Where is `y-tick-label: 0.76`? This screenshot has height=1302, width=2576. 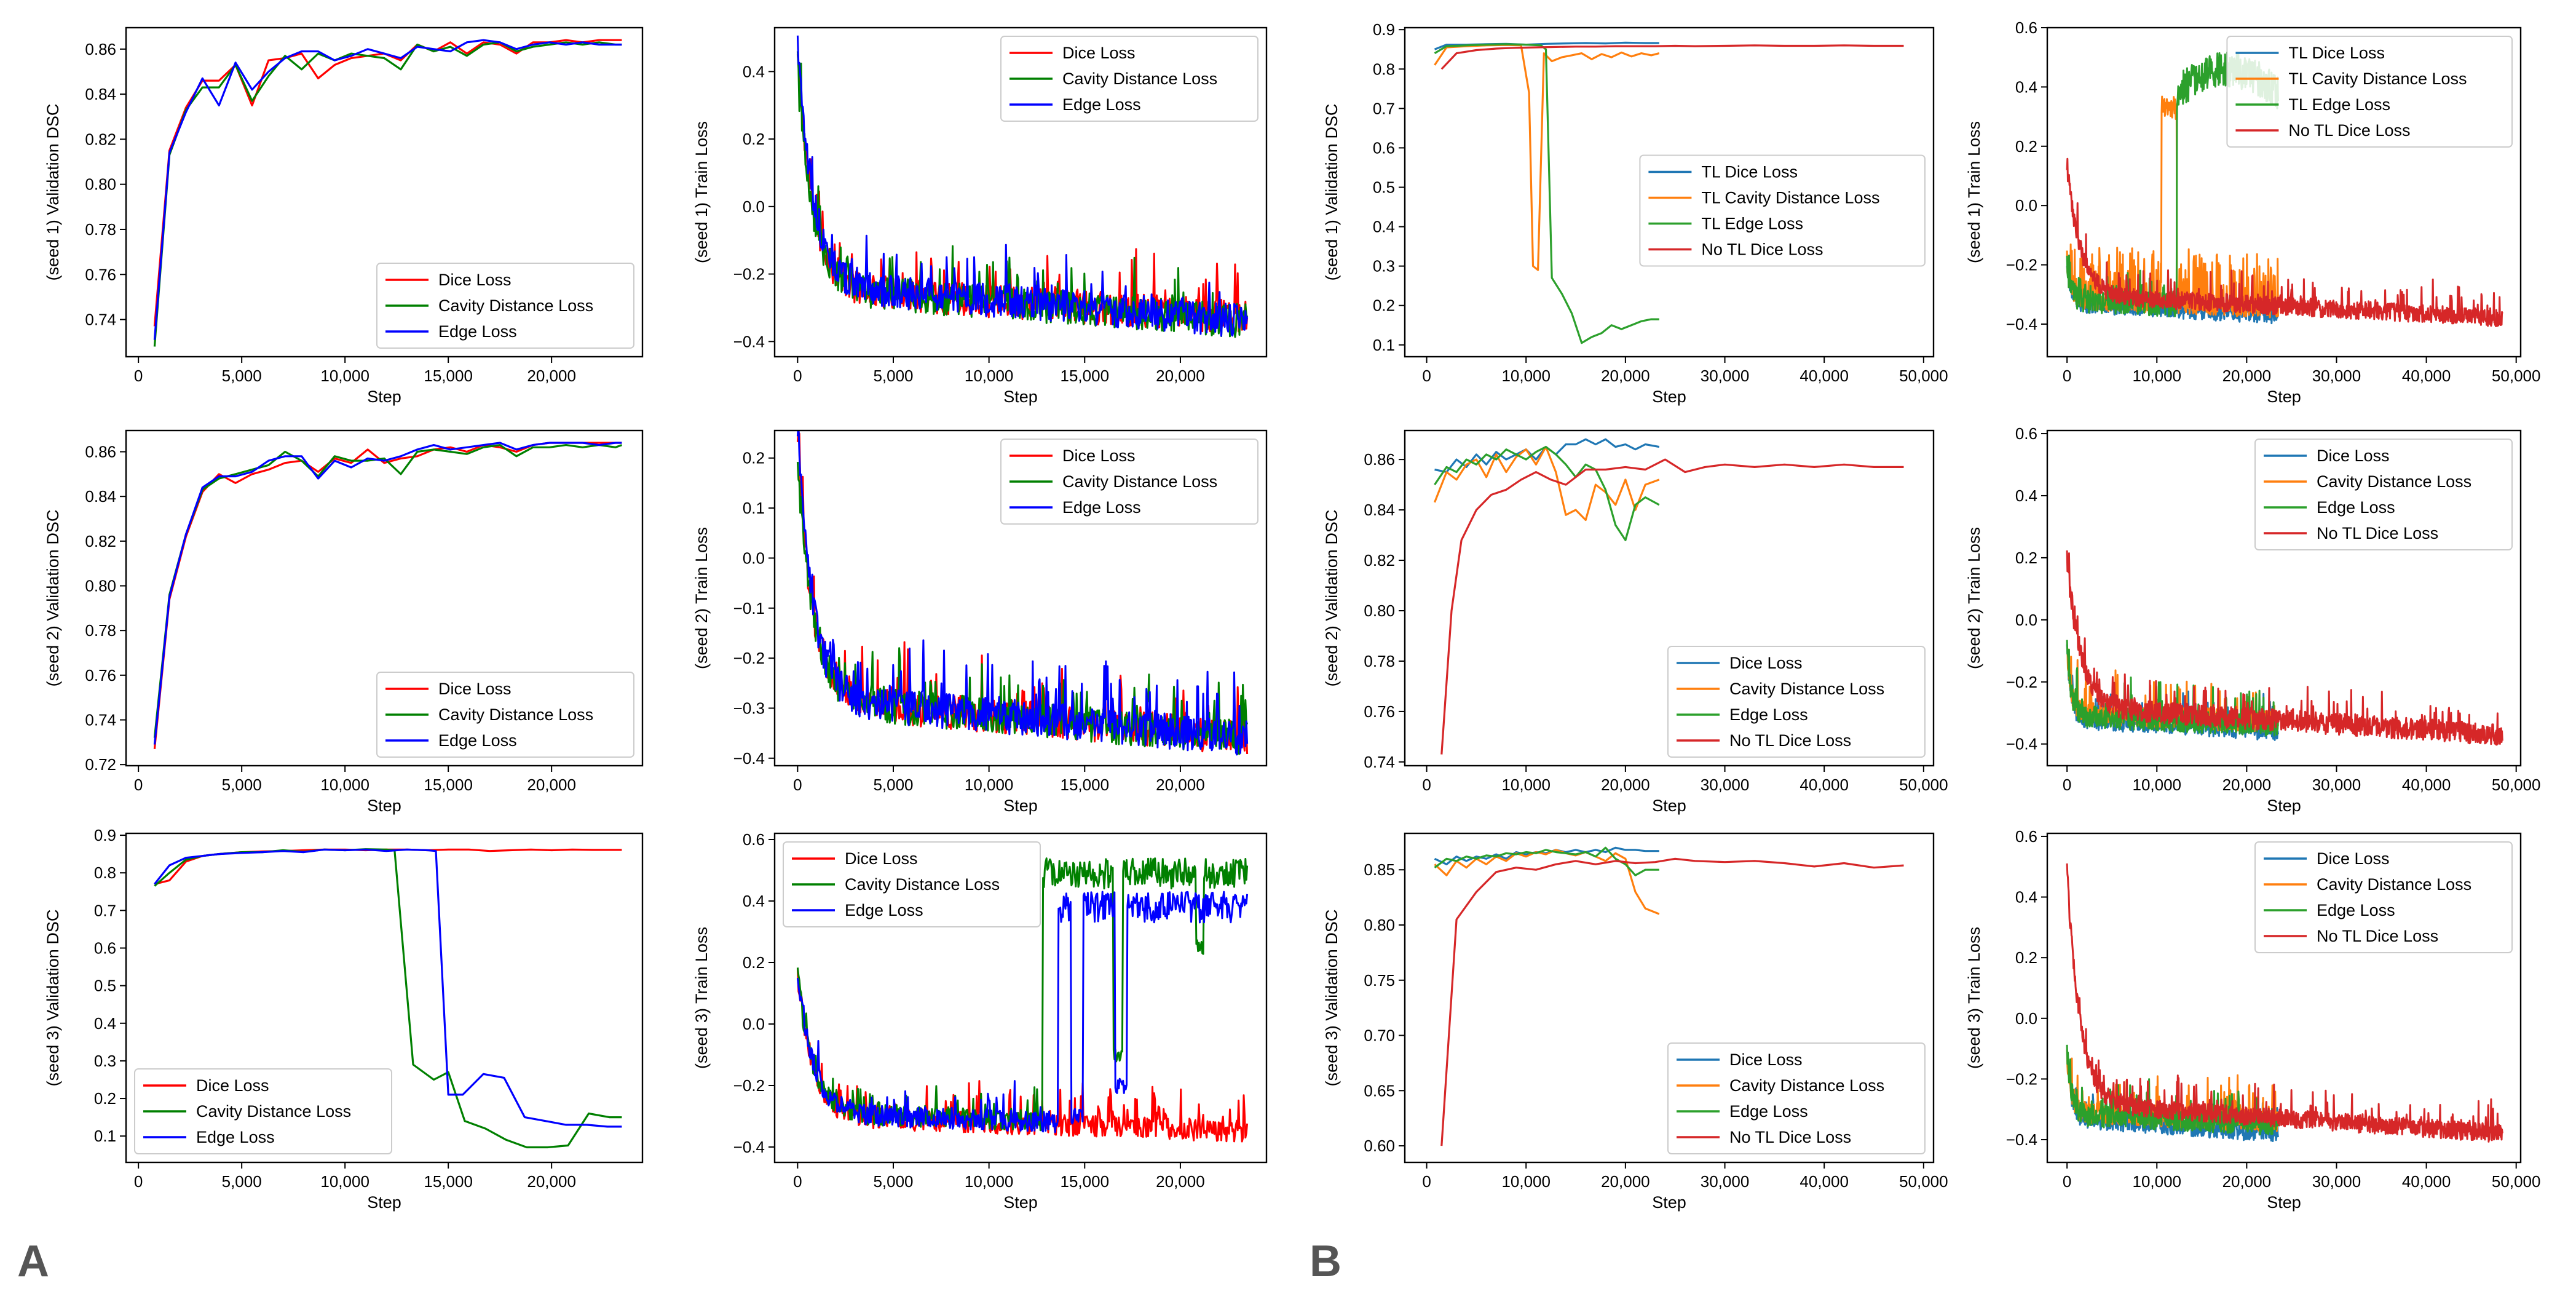 y-tick-label: 0.76 is located at coordinates (1379, 711).